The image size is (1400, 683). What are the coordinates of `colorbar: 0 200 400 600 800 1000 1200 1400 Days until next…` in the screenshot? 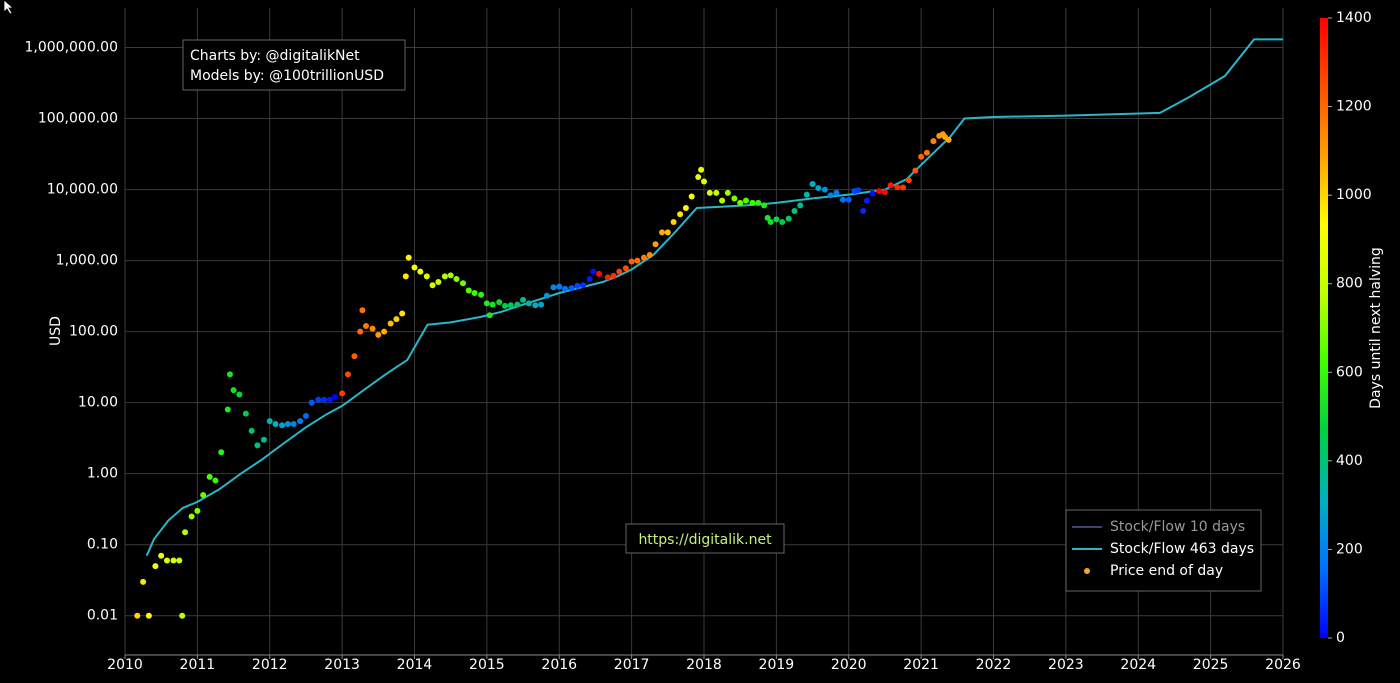 It's located at (1352, 328).